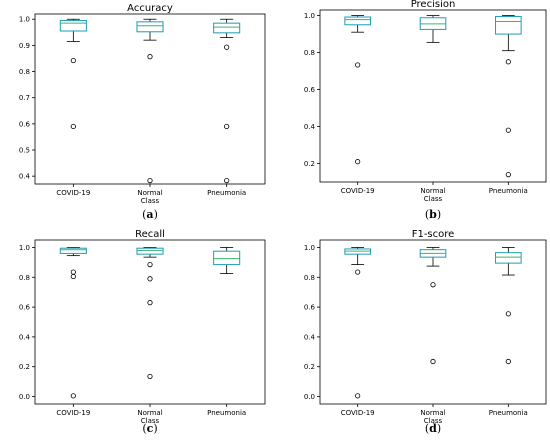 The height and width of the screenshot is (440, 550). Describe the element at coordinates (24, 98) in the screenshot. I see `y-tick-label: 0.7` at that location.